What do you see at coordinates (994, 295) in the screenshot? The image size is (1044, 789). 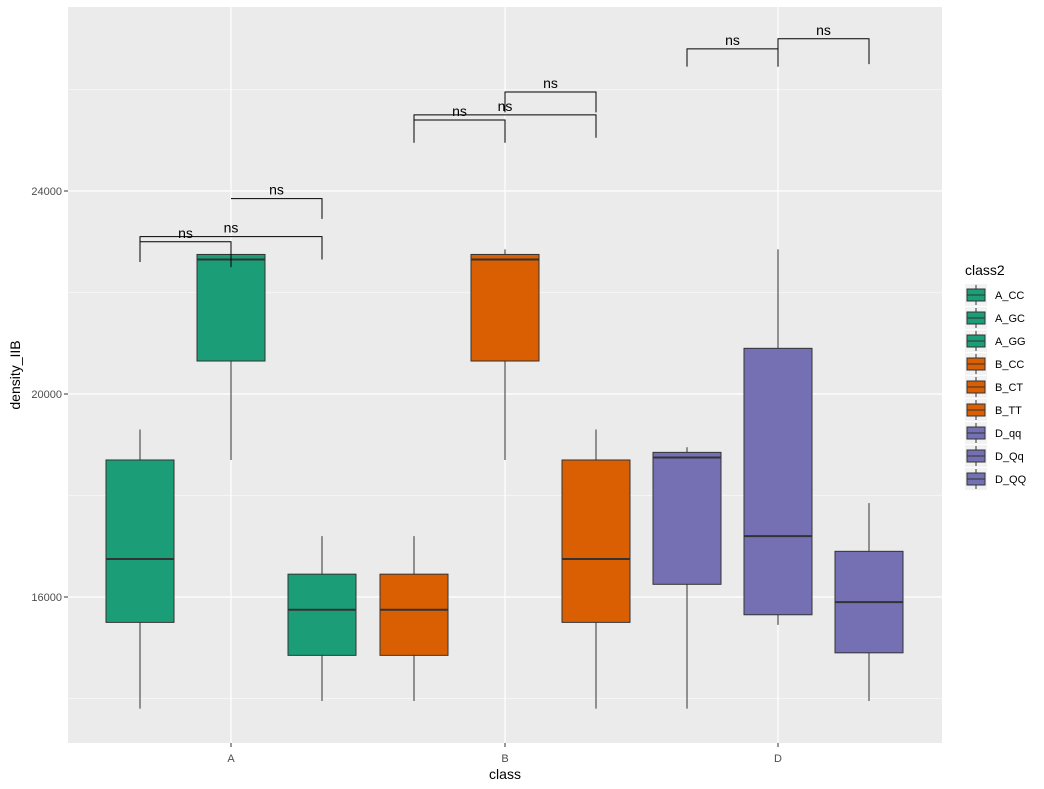 I see `legend-item: A_CC` at bounding box center [994, 295].